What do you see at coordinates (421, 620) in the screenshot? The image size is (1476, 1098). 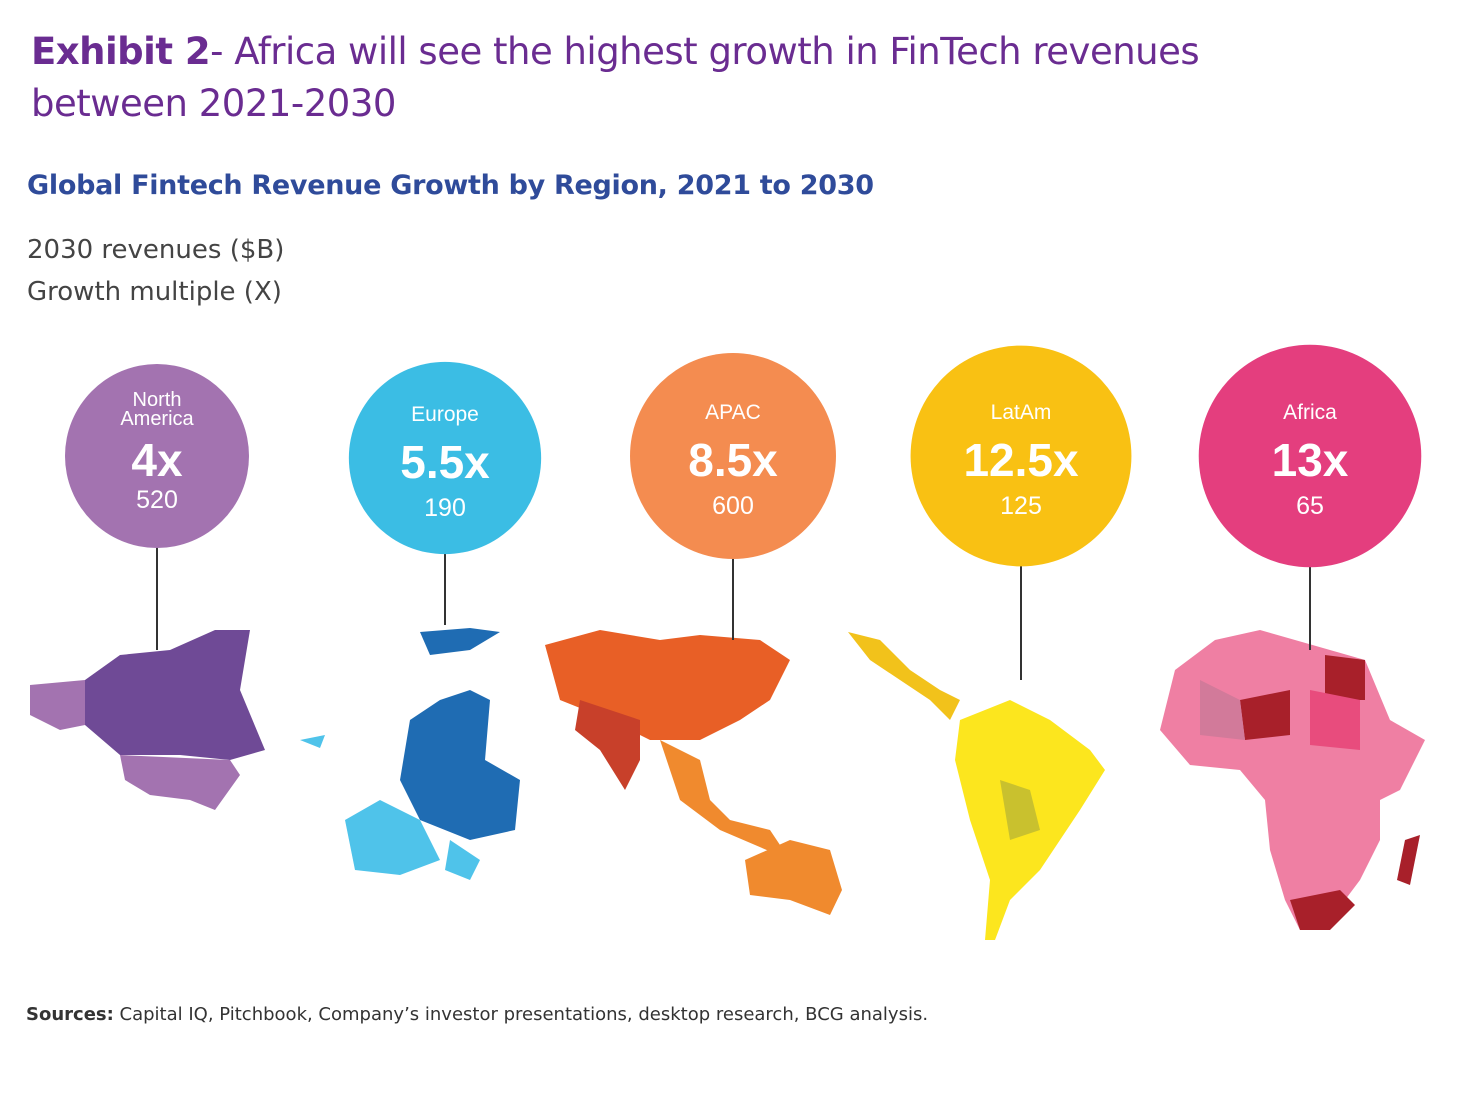 I see `region-europe: Europe 5.5x 190` at bounding box center [421, 620].